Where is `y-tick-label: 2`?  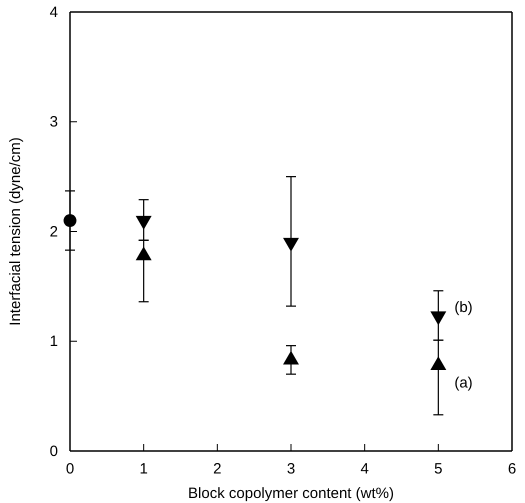
y-tick-label: 2 is located at coordinates (54, 231).